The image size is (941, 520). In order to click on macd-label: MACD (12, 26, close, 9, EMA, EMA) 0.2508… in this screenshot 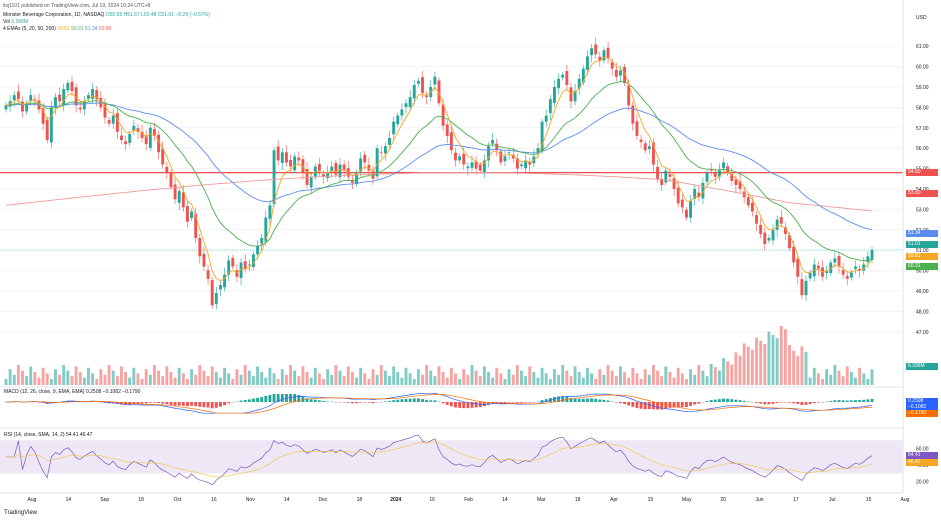, I will do `click(72, 392)`.